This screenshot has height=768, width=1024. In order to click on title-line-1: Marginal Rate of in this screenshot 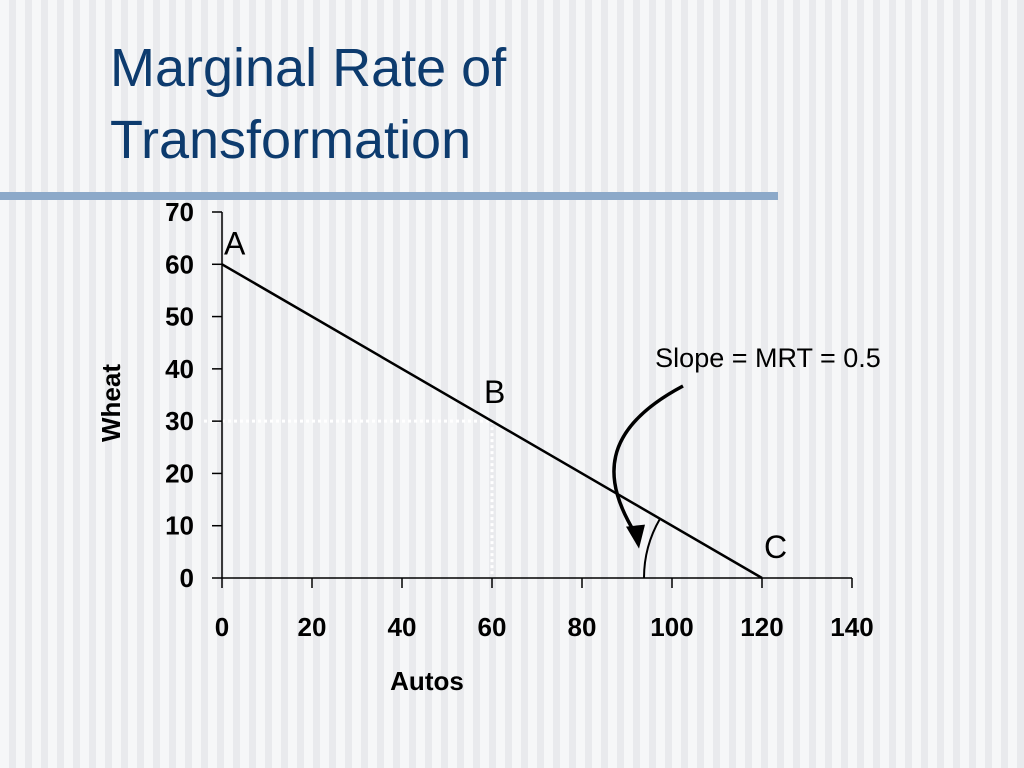, I will do `click(308, 68)`.